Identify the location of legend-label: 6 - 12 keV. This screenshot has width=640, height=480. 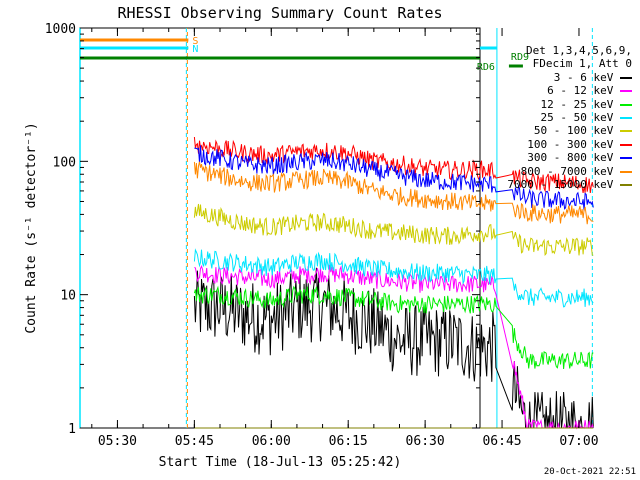
(583, 91).